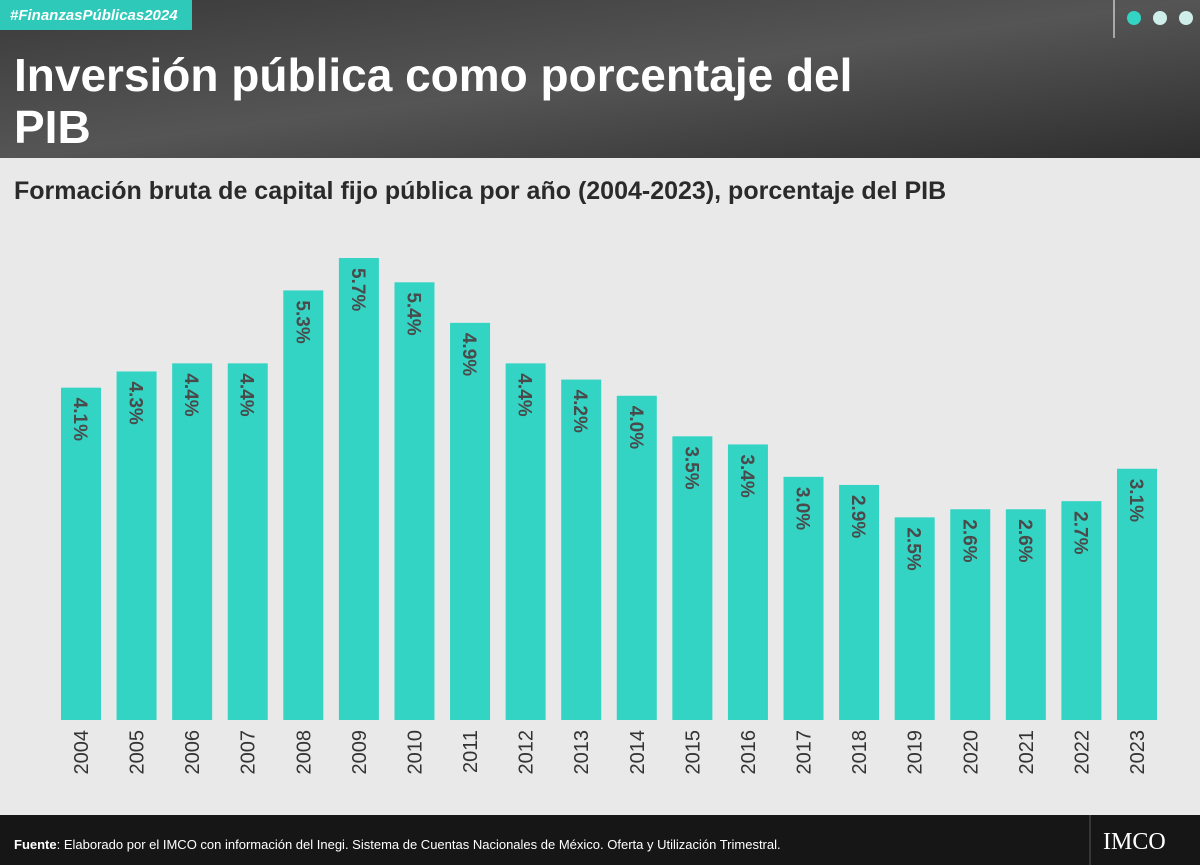  Describe the element at coordinates (1079, 532) in the screenshot. I see `value-label: 2.7%` at that location.